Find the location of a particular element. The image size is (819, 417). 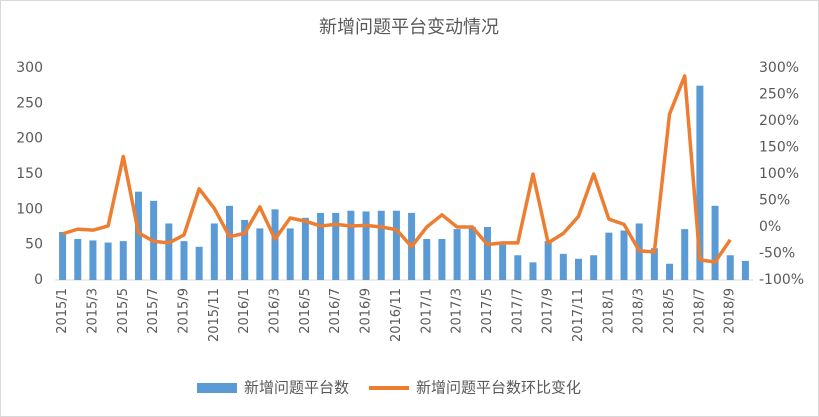

y2-tick-label: 150% is located at coordinates (779, 148).